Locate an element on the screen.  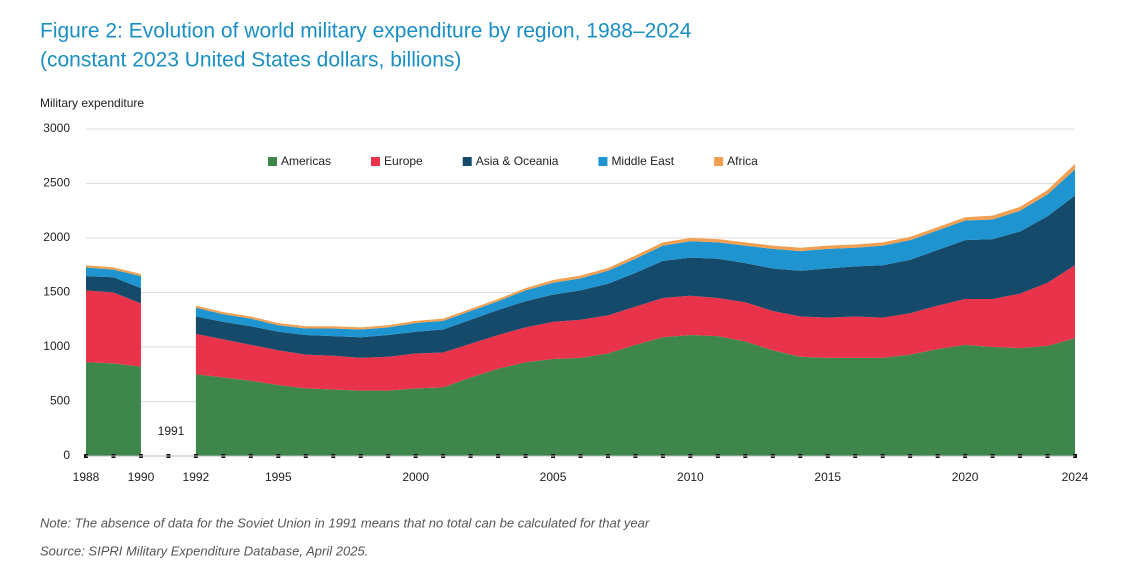
legend-label: Middle East is located at coordinates (642, 161).